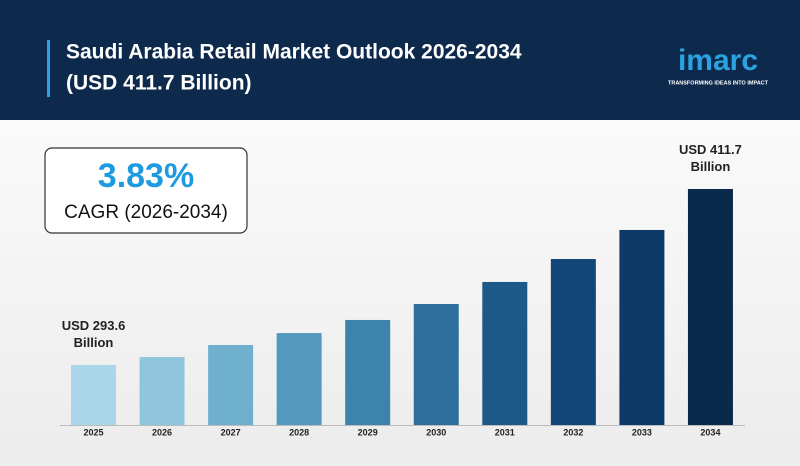 The image size is (800, 466). What do you see at coordinates (505, 432) in the screenshot?
I see `x-tick-label: 2031` at bounding box center [505, 432].